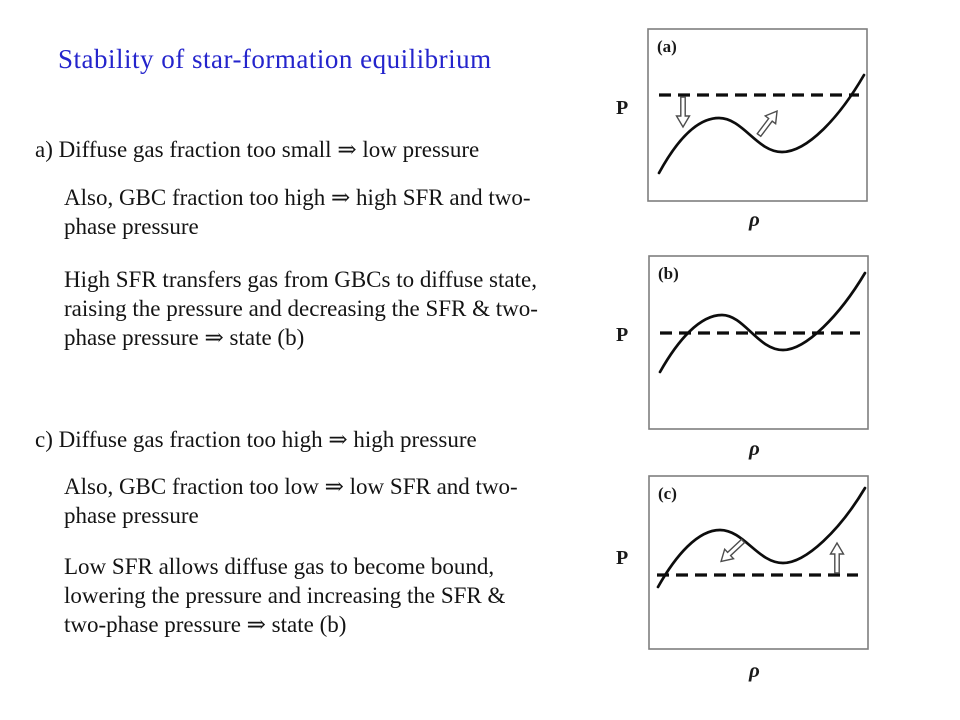 The width and height of the screenshot is (960, 720). Describe the element at coordinates (754, 219) in the screenshot. I see `x-axis-label-a: ρ` at that location.